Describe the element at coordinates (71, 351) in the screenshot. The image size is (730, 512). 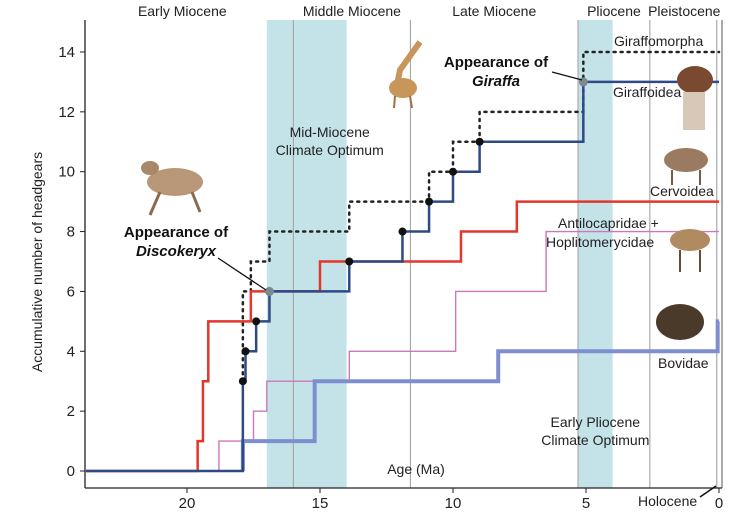
I see `y-tick-label: 4` at that location.